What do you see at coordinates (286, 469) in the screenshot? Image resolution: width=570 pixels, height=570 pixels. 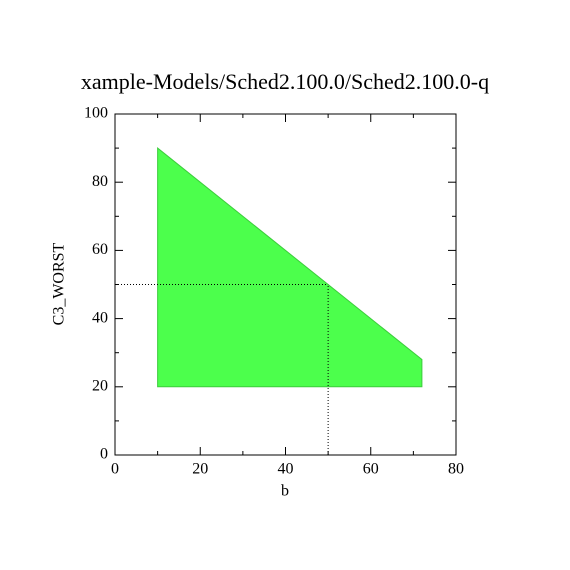 I see `x-tick-label: 40` at bounding box center [286, 469].